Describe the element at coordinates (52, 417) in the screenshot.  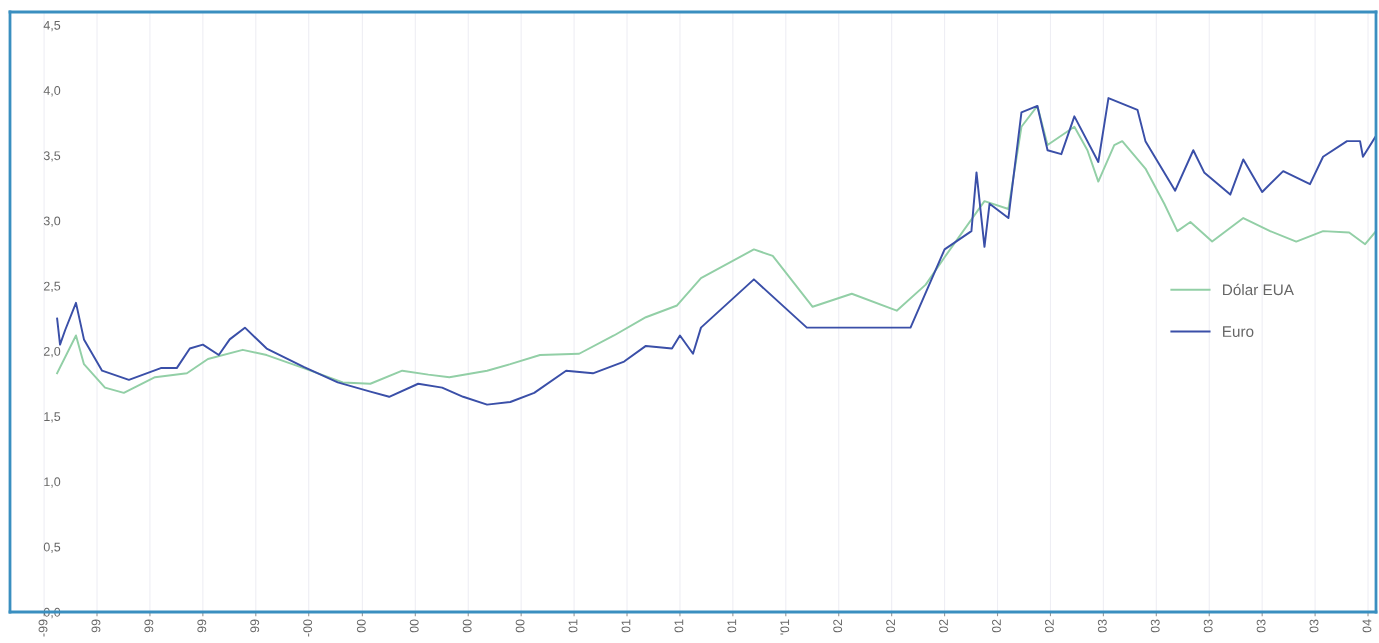
I see `y-tick-label: 1,5` at that location.